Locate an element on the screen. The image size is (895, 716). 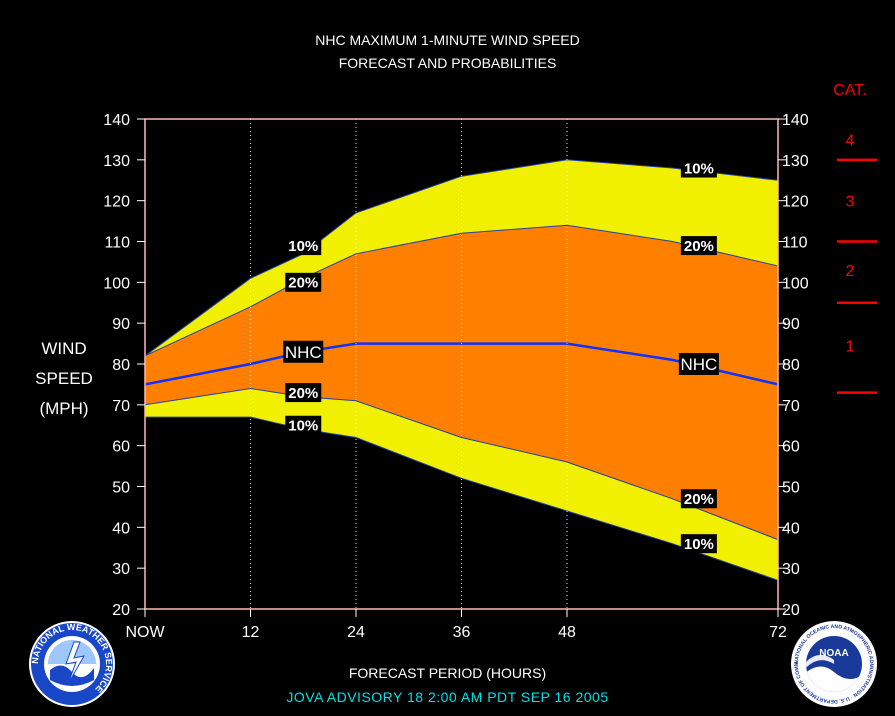
chart-title-line1: NHC MAXIMUM 1-MINUTE WIND SPEED is located at coordinates (447, 40).